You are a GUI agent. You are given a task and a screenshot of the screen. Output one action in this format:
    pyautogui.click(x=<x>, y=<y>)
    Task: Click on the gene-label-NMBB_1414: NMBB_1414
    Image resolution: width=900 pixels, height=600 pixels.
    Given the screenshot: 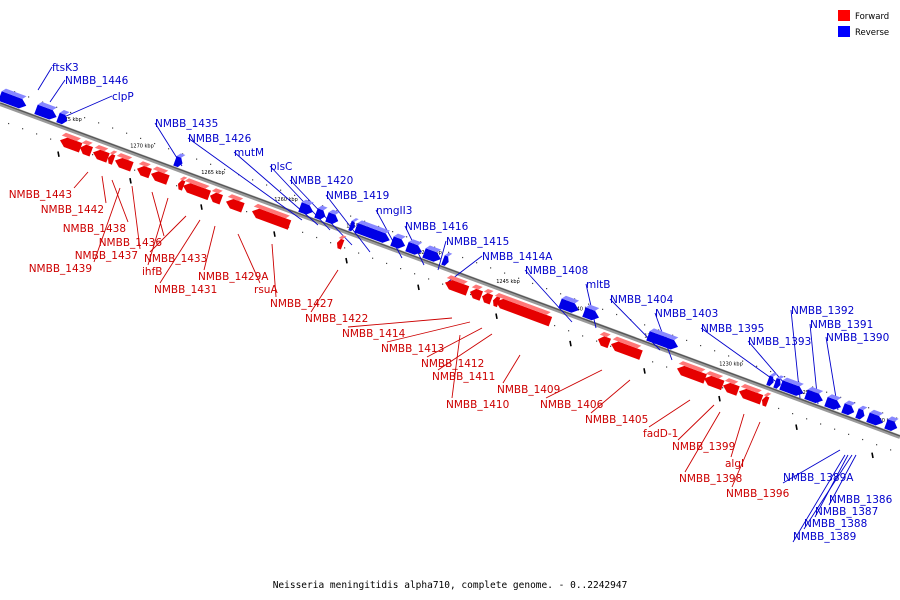 What is the action you would take?
    pyautogui.click(x=374, y=334)
    